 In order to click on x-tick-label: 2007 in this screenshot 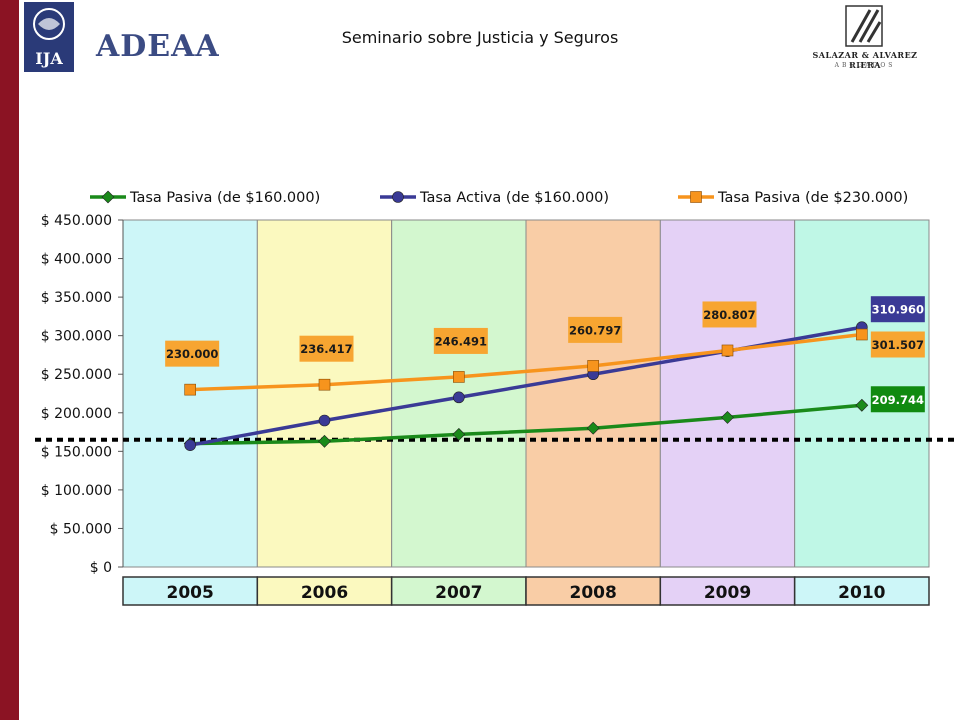, I will do `click(458, 593)`.